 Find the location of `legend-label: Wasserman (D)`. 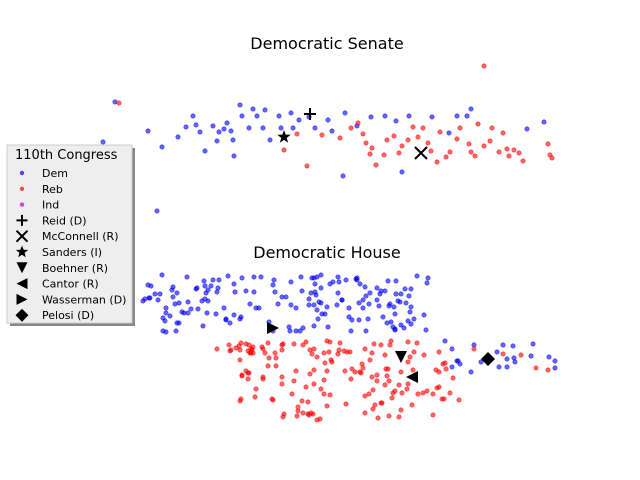

legend-label: Wasserman (D) is located at coordinates (84, 299).